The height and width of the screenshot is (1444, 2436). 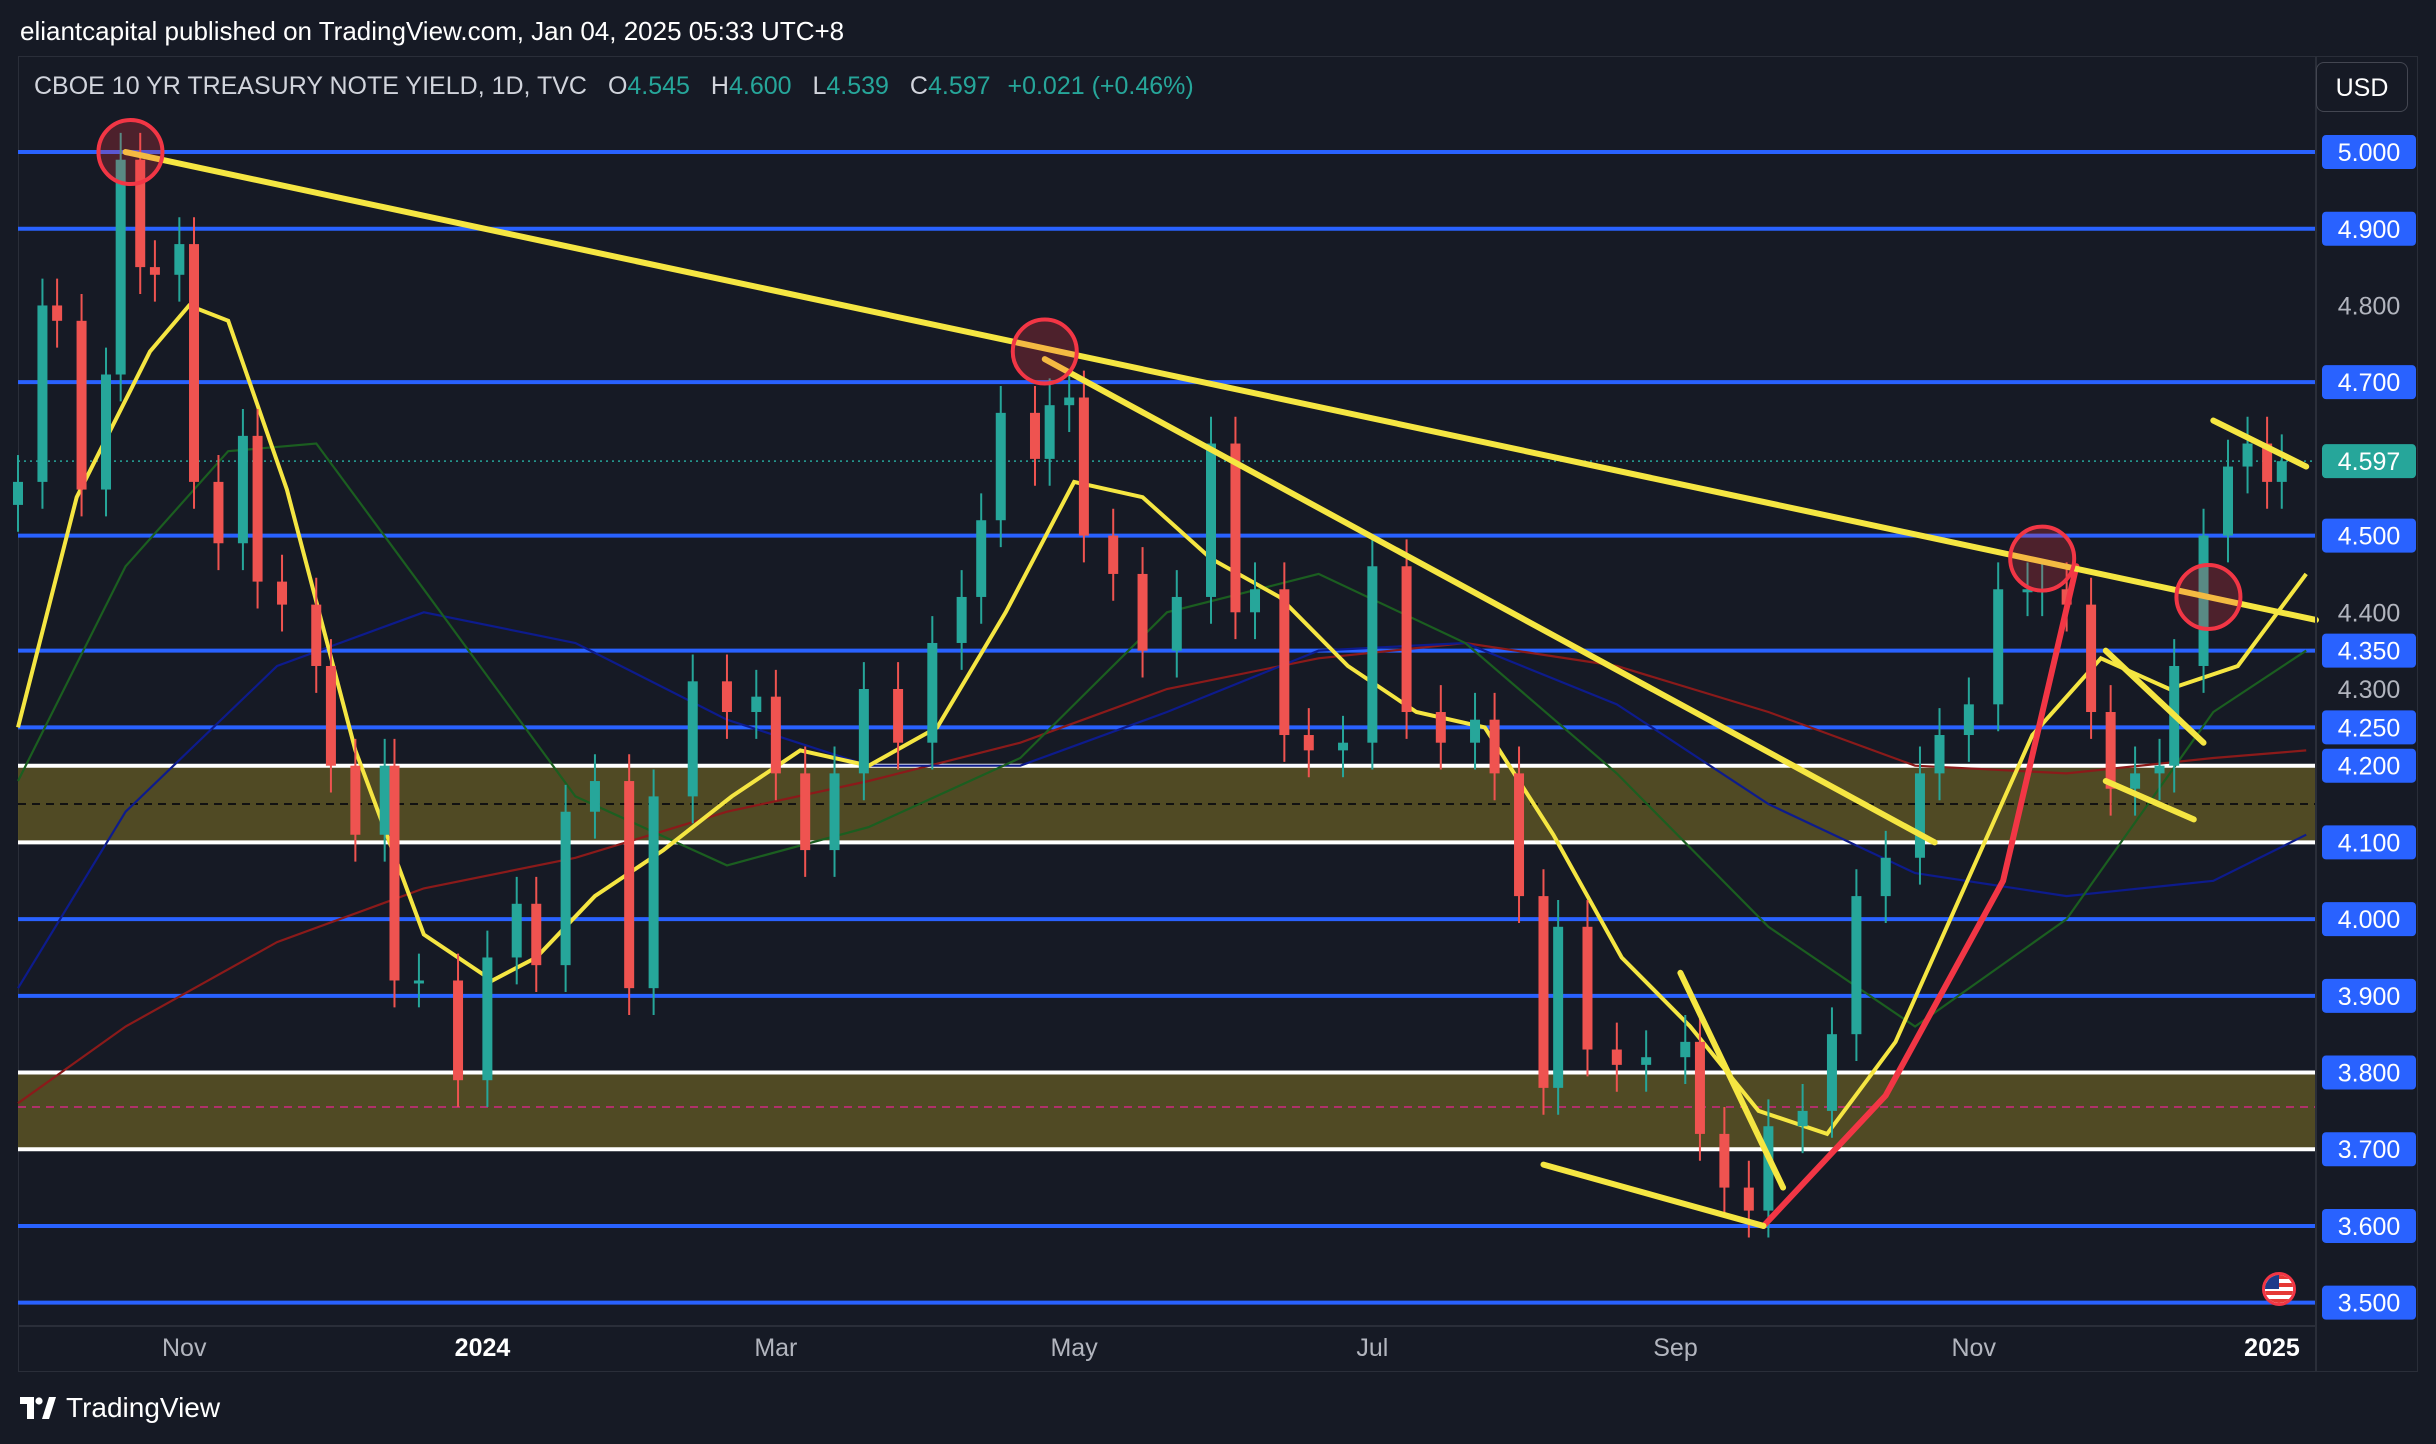 What do you see at coordinates (310, 86) in the screenshot?
I see `symbol-title: CBOE 10 YR TREASURY NOTE YIELD, 1D, TVC` at bounding box center [310, 86].